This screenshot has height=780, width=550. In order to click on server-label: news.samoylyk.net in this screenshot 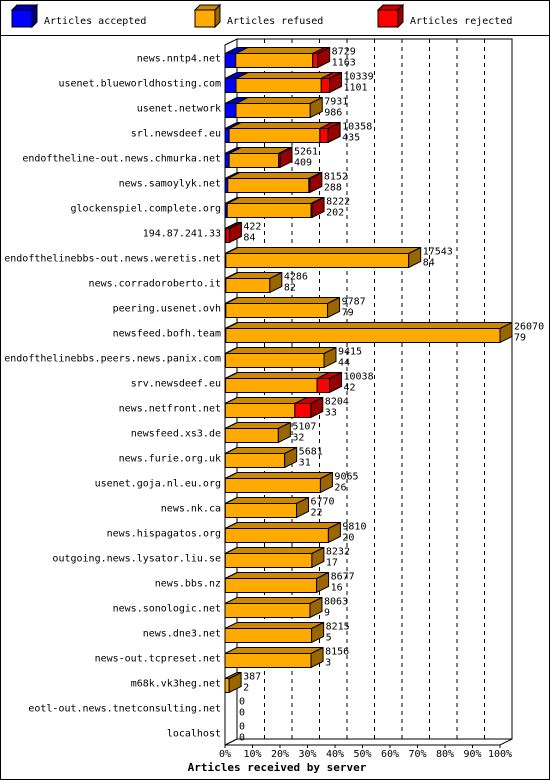, I will do `click(170, 184)`.